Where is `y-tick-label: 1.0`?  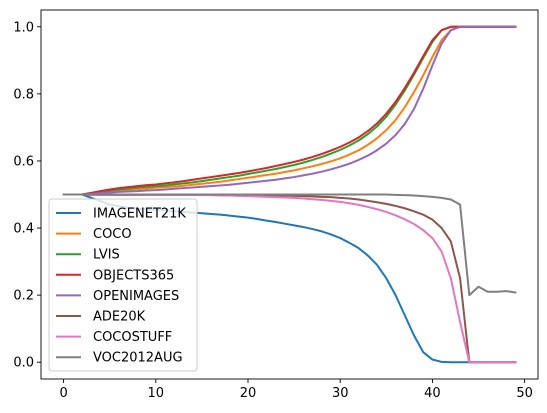
y-tick-label: 1.0 is located at coordinates (23, 27).